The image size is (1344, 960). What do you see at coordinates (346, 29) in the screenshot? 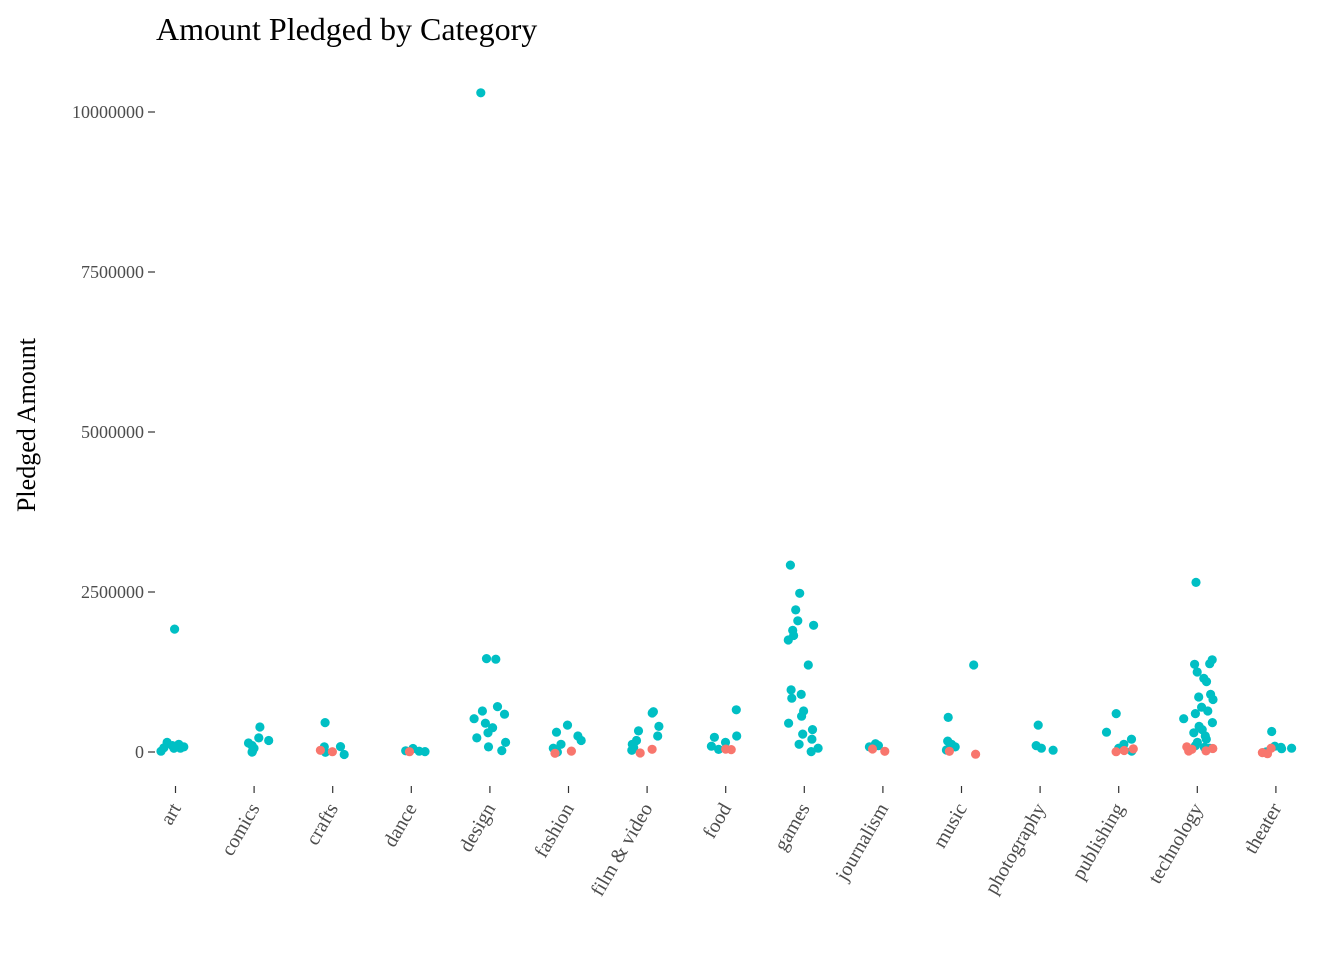
I see `chart-title: Amount Pledged by Category` at bounding box center [346, 29].